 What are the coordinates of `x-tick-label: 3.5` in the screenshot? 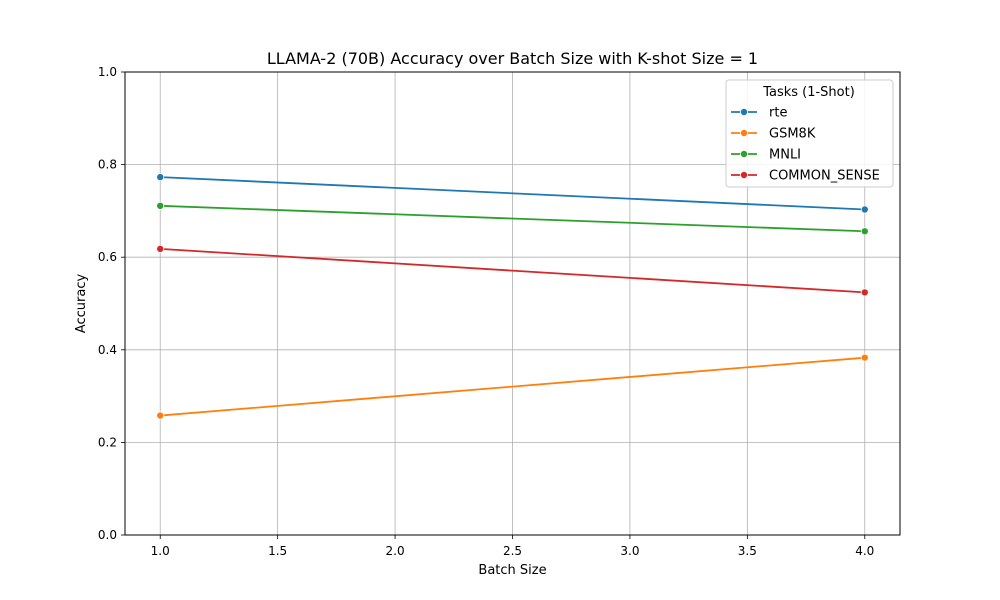 It's located at (747, 551).